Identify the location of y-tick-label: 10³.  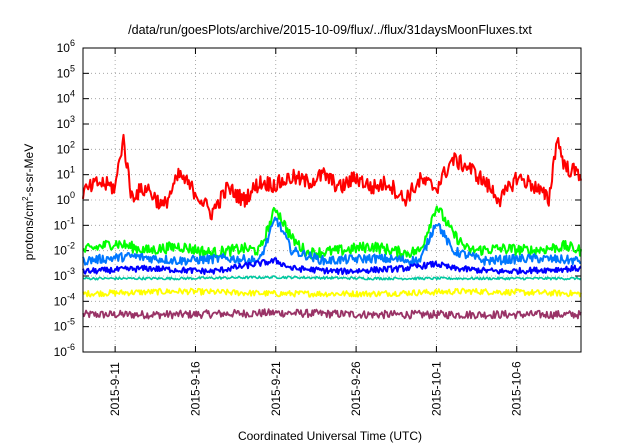
(66, 122).